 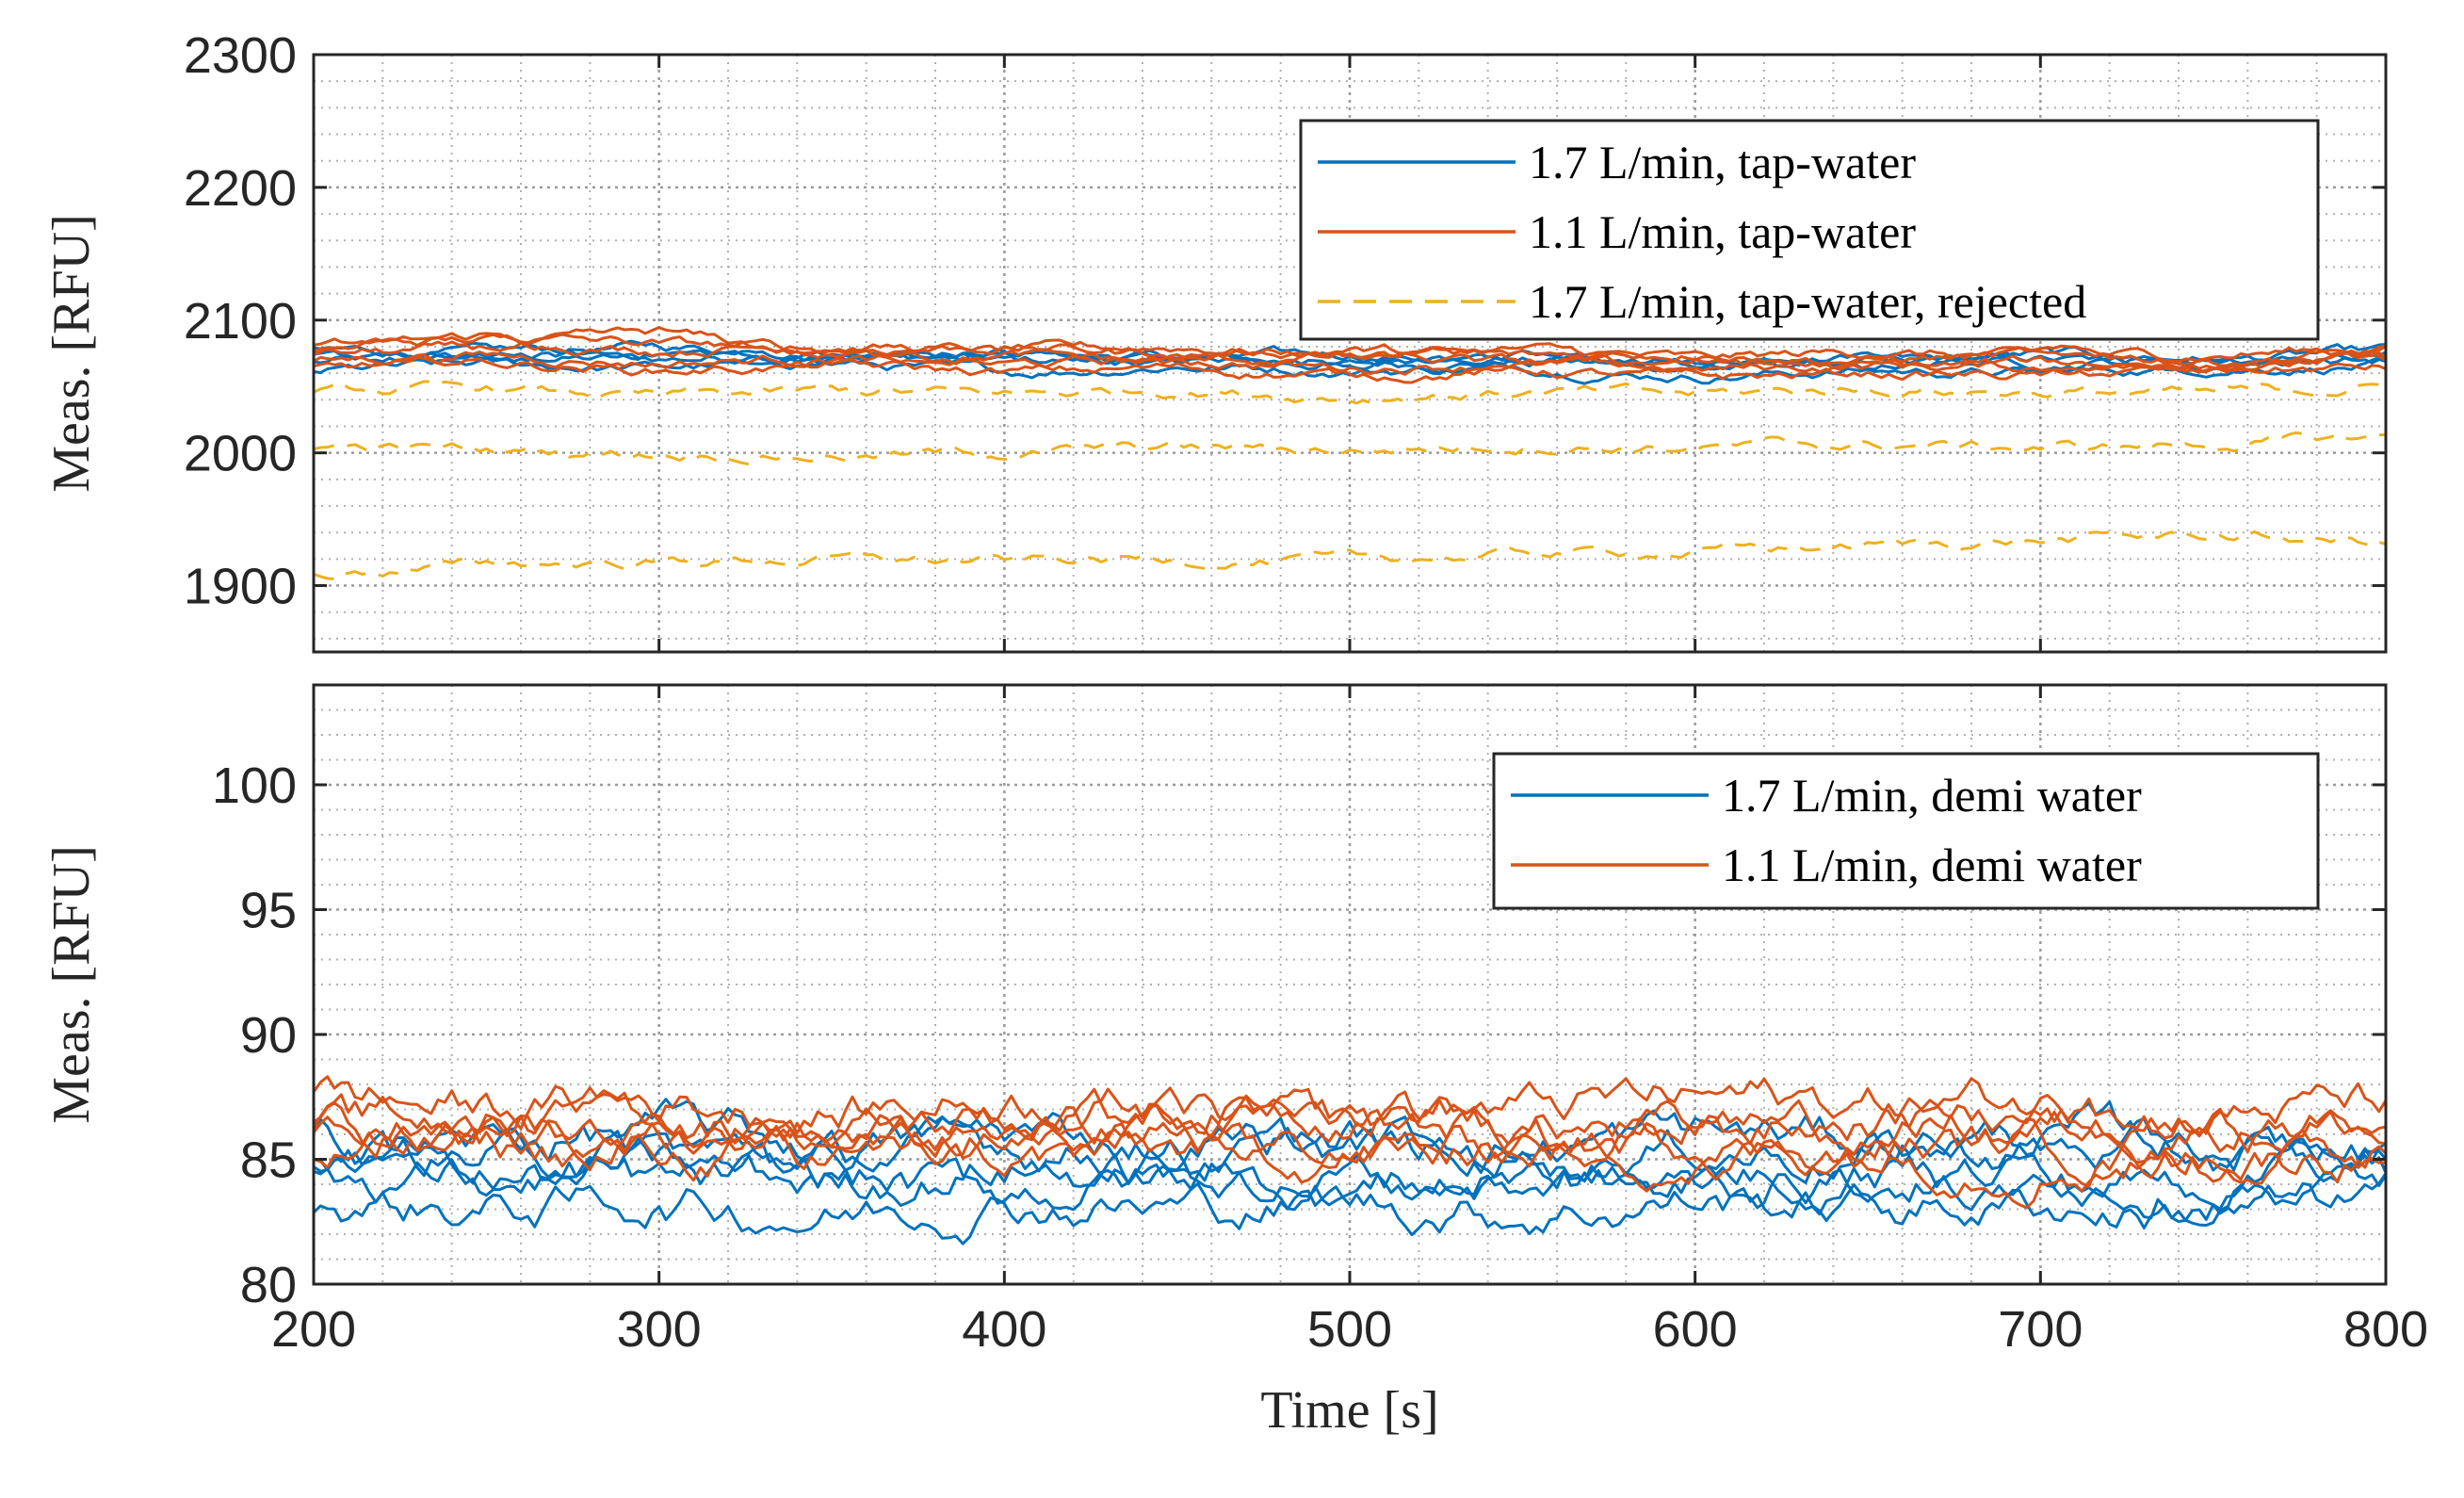 I want to click on y-tick-label: 85, so click(x=269, y=1161).